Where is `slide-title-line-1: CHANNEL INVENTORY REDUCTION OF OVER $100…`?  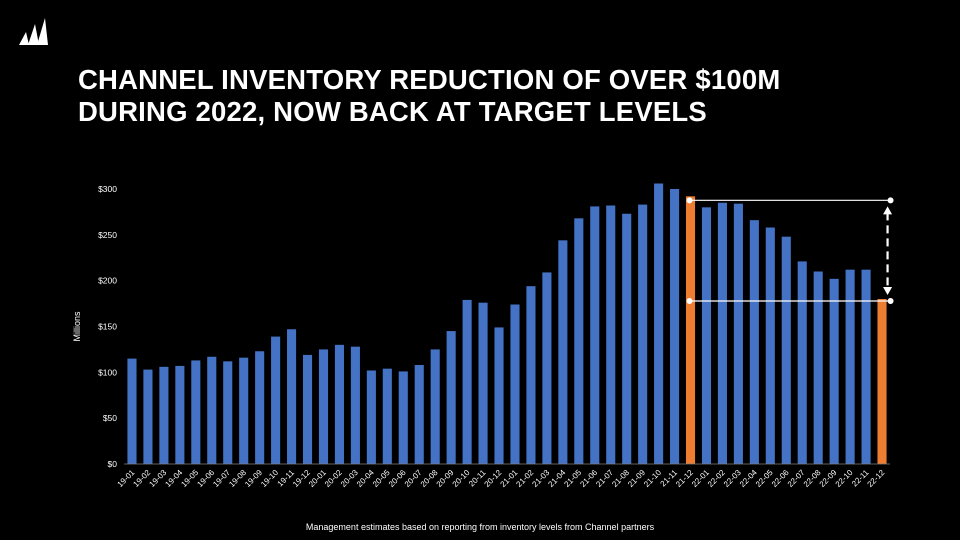
slide-title-line-1: CHANNEL INVENTORY REDUCTION OF OVER $100… is located at coordinates (429, 79).